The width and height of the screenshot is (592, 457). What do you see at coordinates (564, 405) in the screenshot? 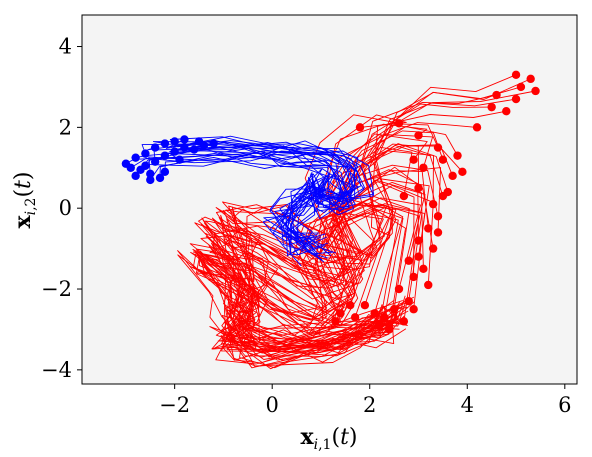
I see `x-tick-label: 6` at bounding box center [564, 405].